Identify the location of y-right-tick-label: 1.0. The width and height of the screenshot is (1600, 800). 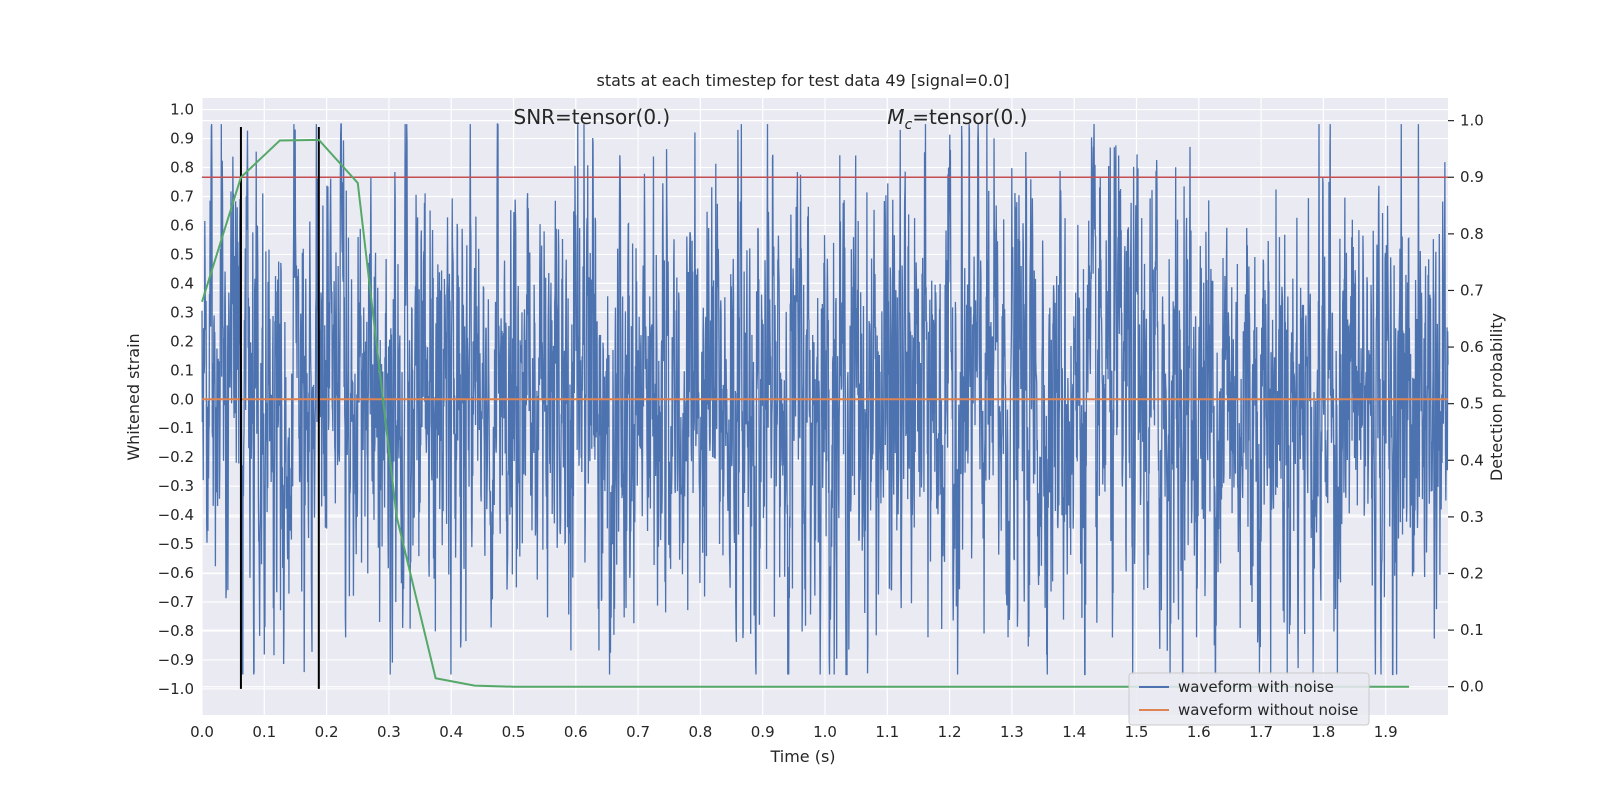
(1472, 121).